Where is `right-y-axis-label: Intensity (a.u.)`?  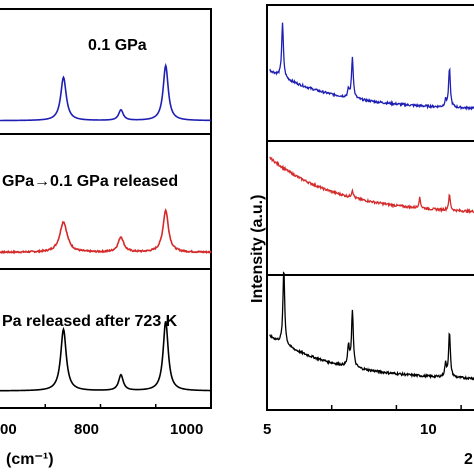
right-y-axis-label: Intensity (a.u.) is located at coordinates (257, 249).